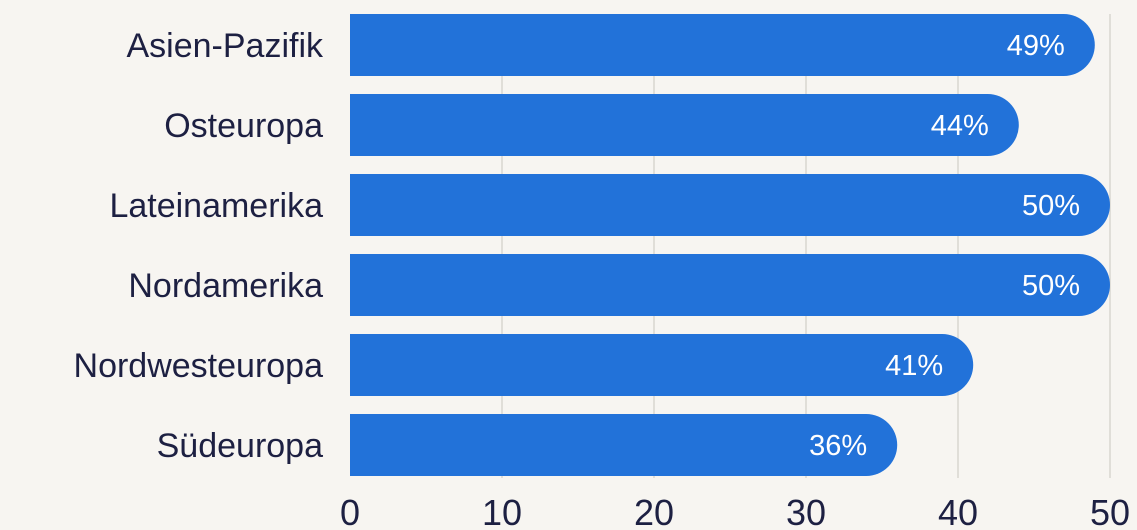  Describe the element at coordinates (243, 126) in the screenshot. I see `category-label: Osteuropa` at that location.